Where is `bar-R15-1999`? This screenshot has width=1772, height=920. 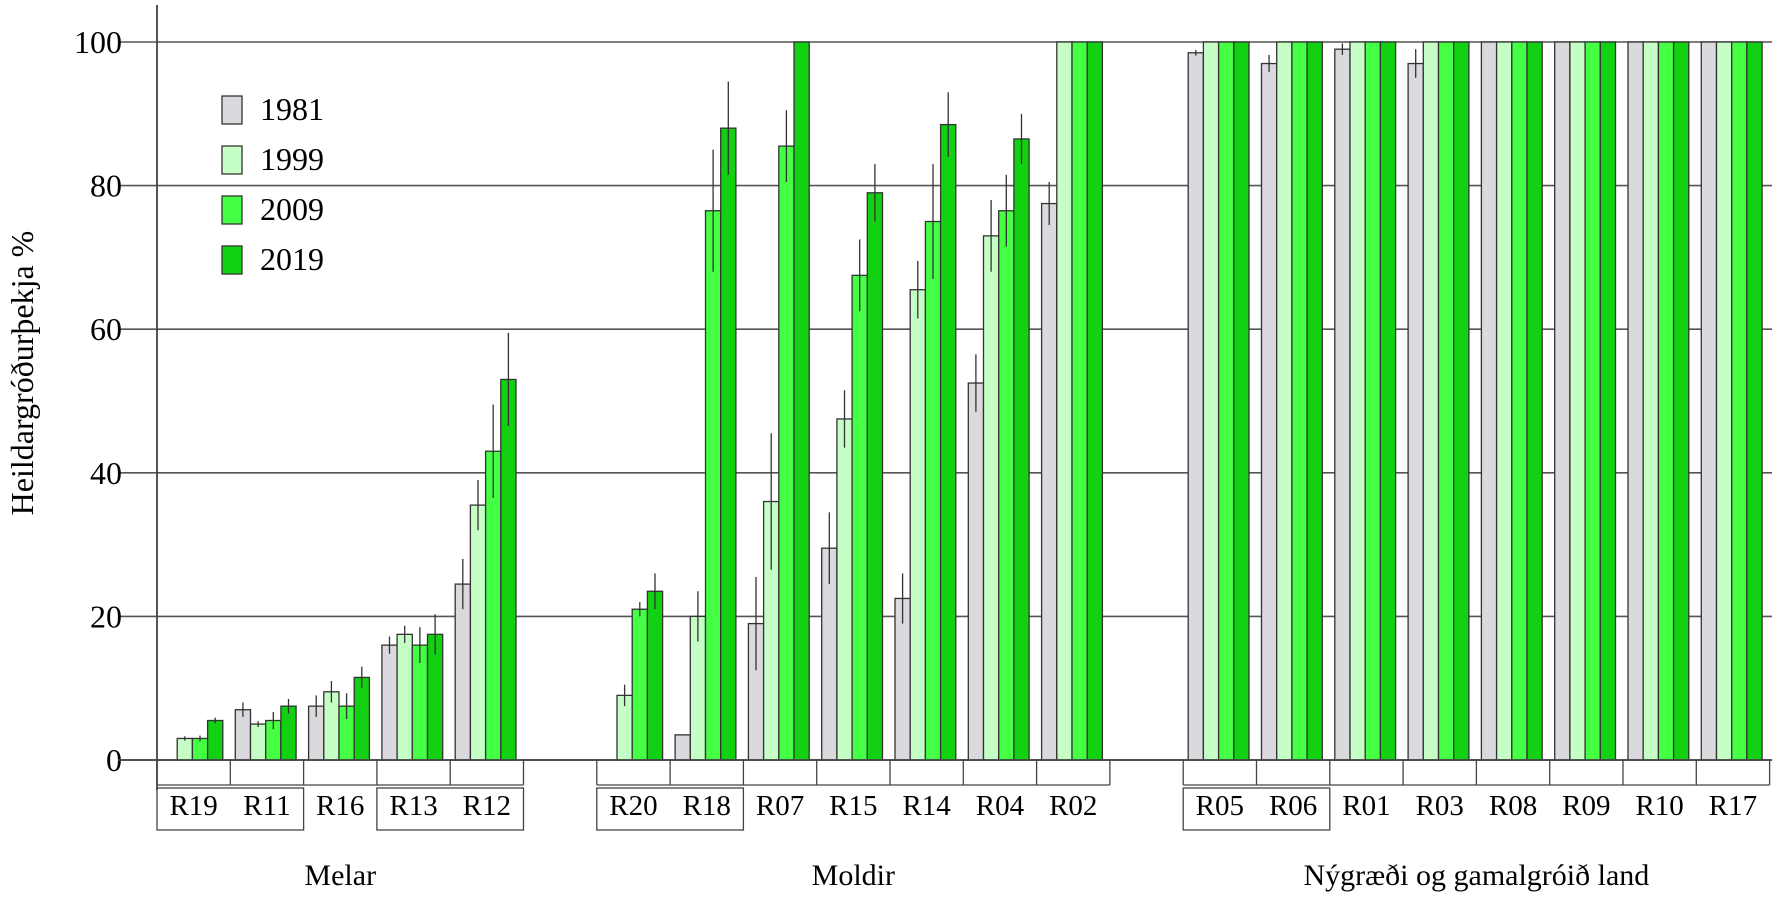 bar-R15-1999 is located at coordinates (844, 589).